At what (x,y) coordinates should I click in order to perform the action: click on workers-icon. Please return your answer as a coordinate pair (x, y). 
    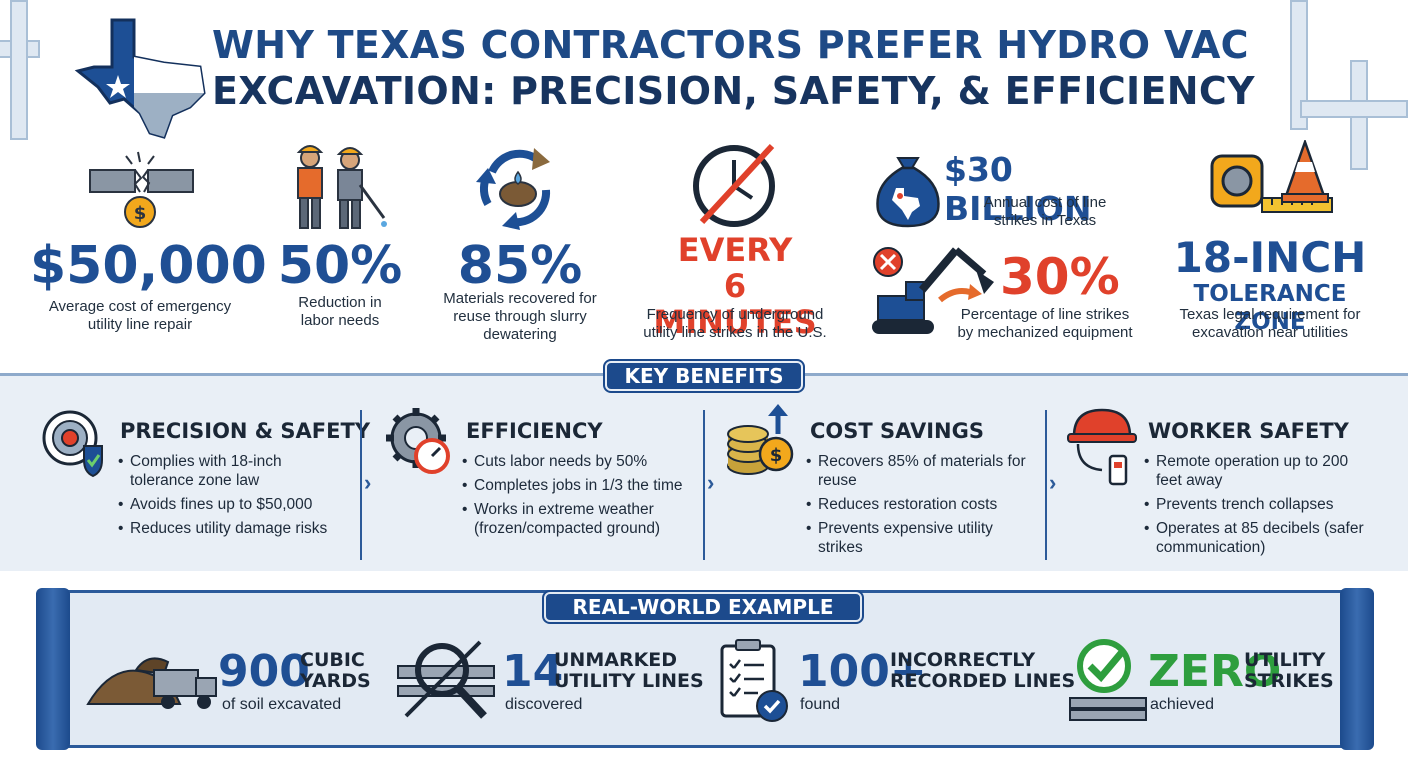
    Looking at the image, I should click on (341, 187).